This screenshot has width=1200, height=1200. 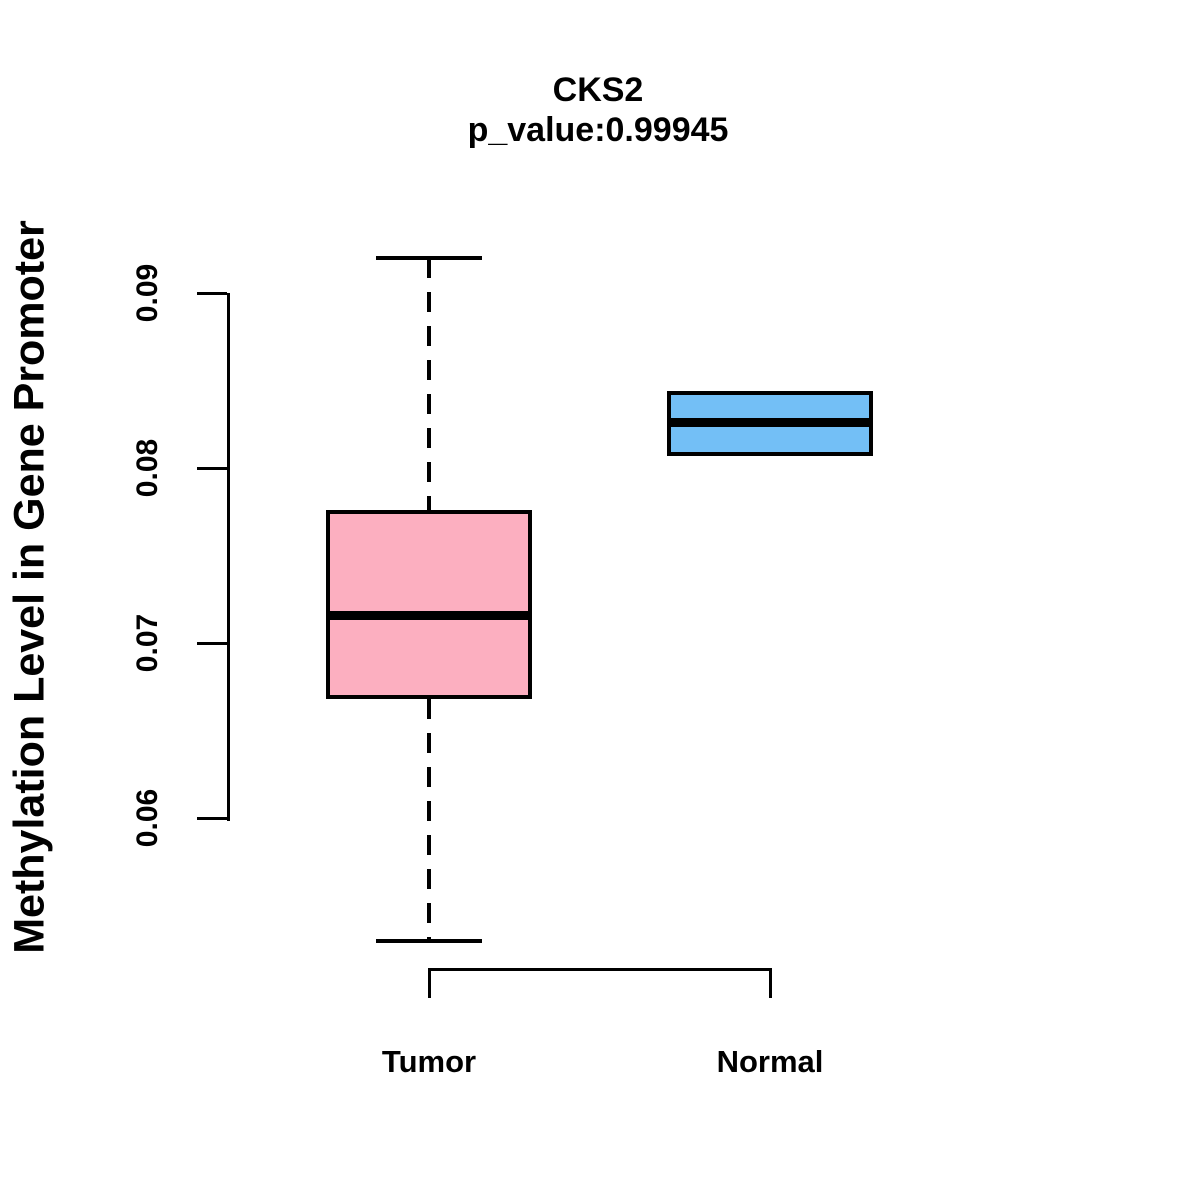 What do you see at coordinates (429, 1061) in the screenshot?
I see `x-category-label-tumor: Tumor` at bounding box center [429, 1061].